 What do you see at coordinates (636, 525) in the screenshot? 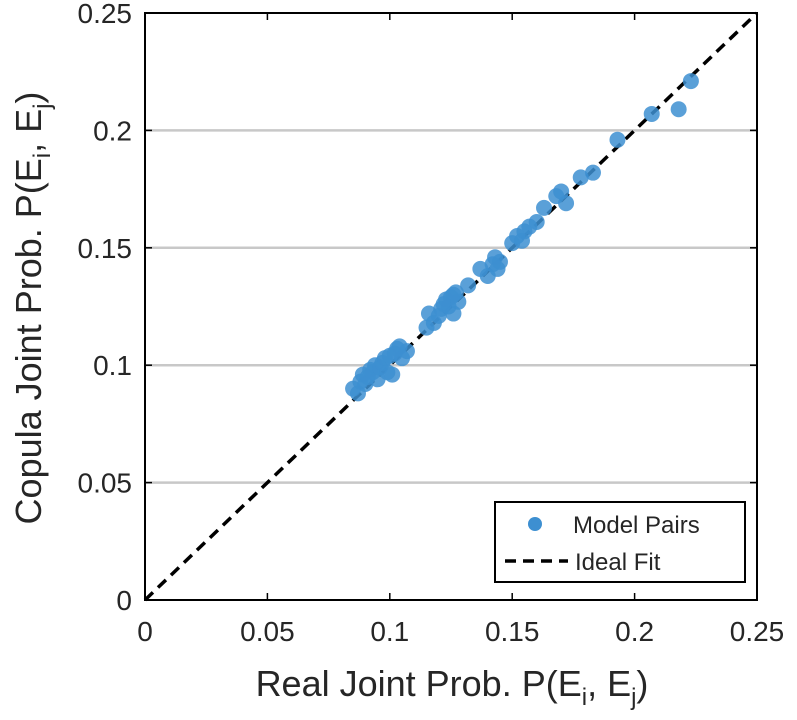
I see `legend-label-model-pairs: Model Pairs` at bounding box center [636, 525].